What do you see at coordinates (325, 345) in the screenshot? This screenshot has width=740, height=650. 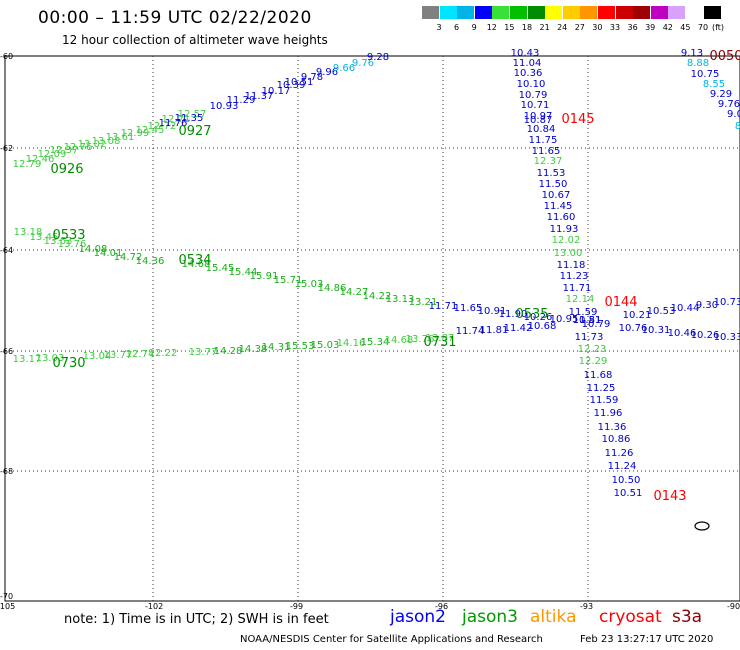 I see `wave-height-value: 15.03` at bounding box center [325, 345].